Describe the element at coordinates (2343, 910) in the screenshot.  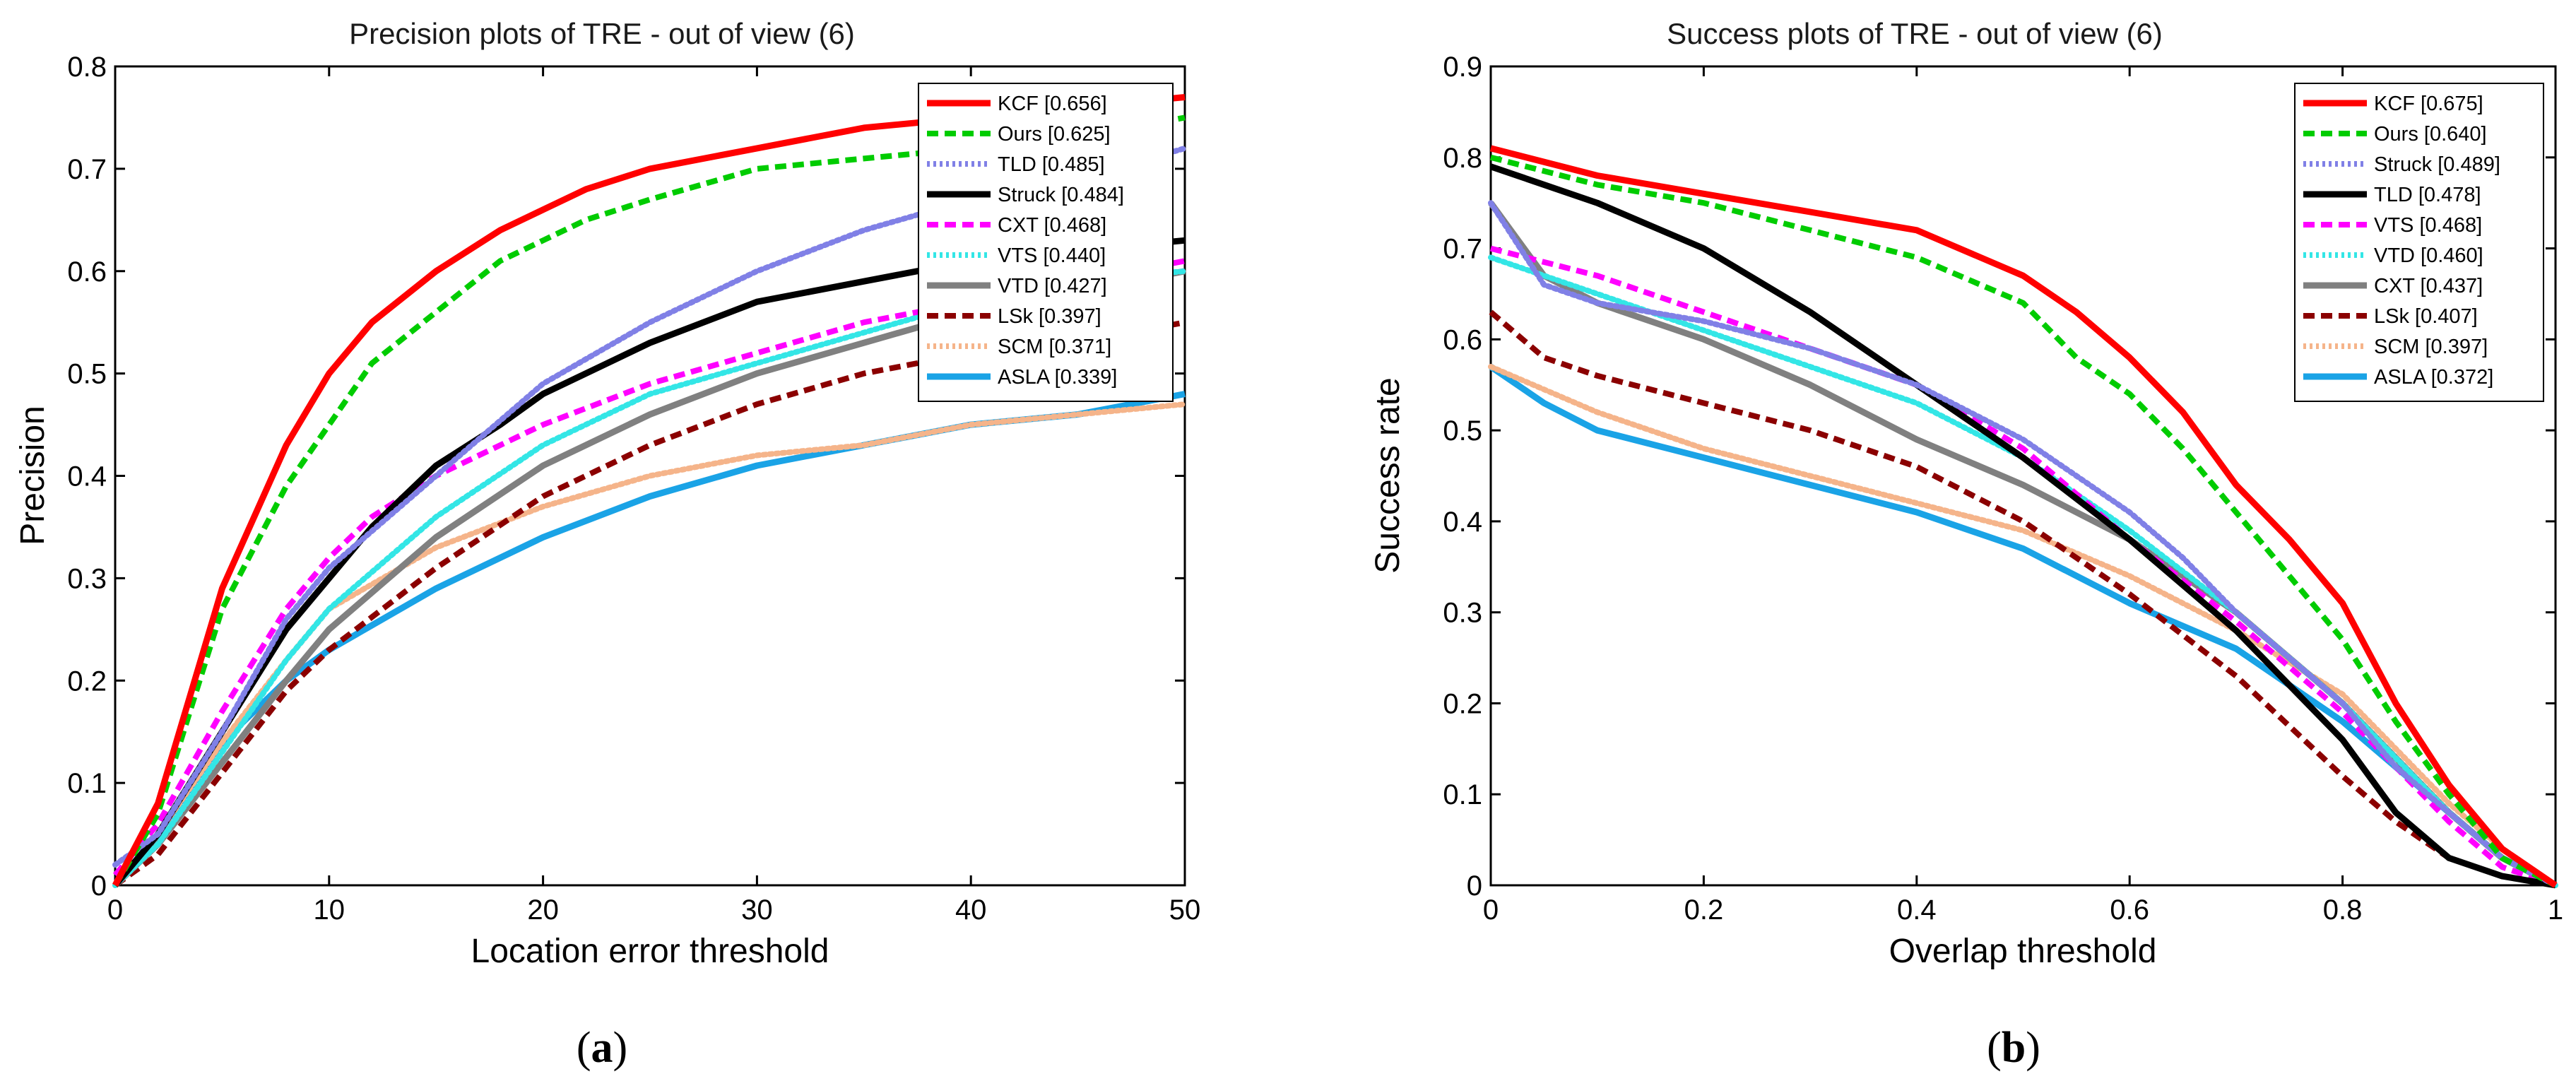
I see `x-tick-label: 0.8` at that location.